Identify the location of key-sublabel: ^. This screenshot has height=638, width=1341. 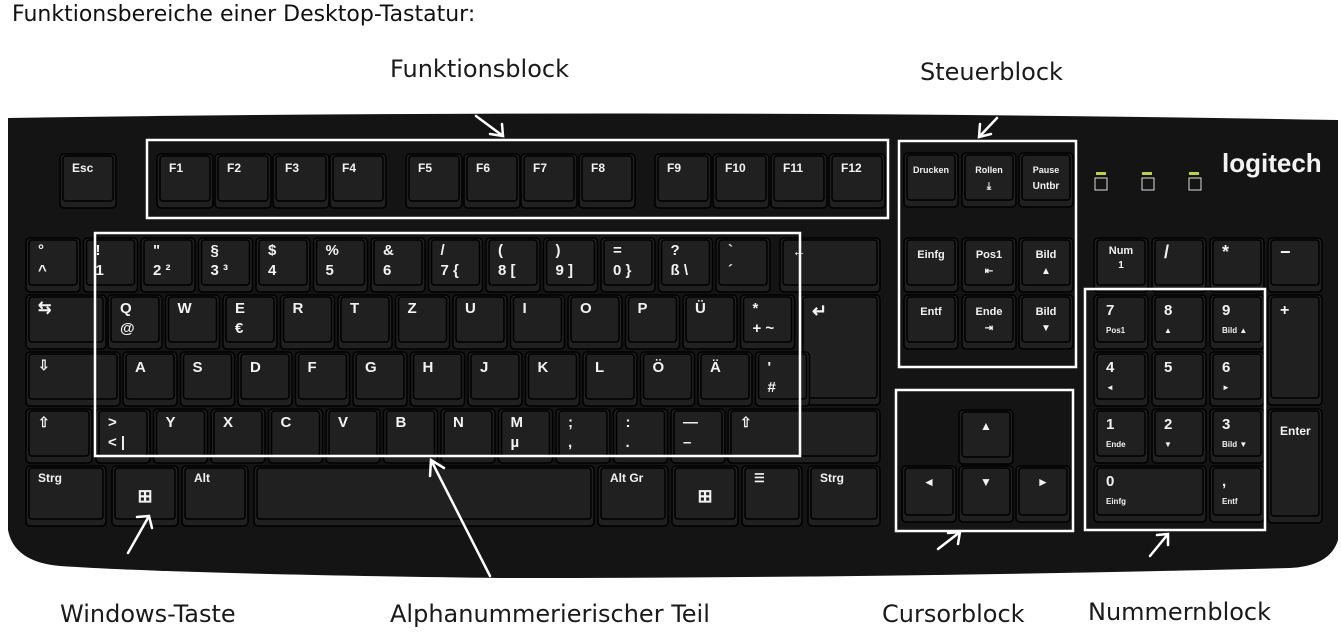
(42, 270).